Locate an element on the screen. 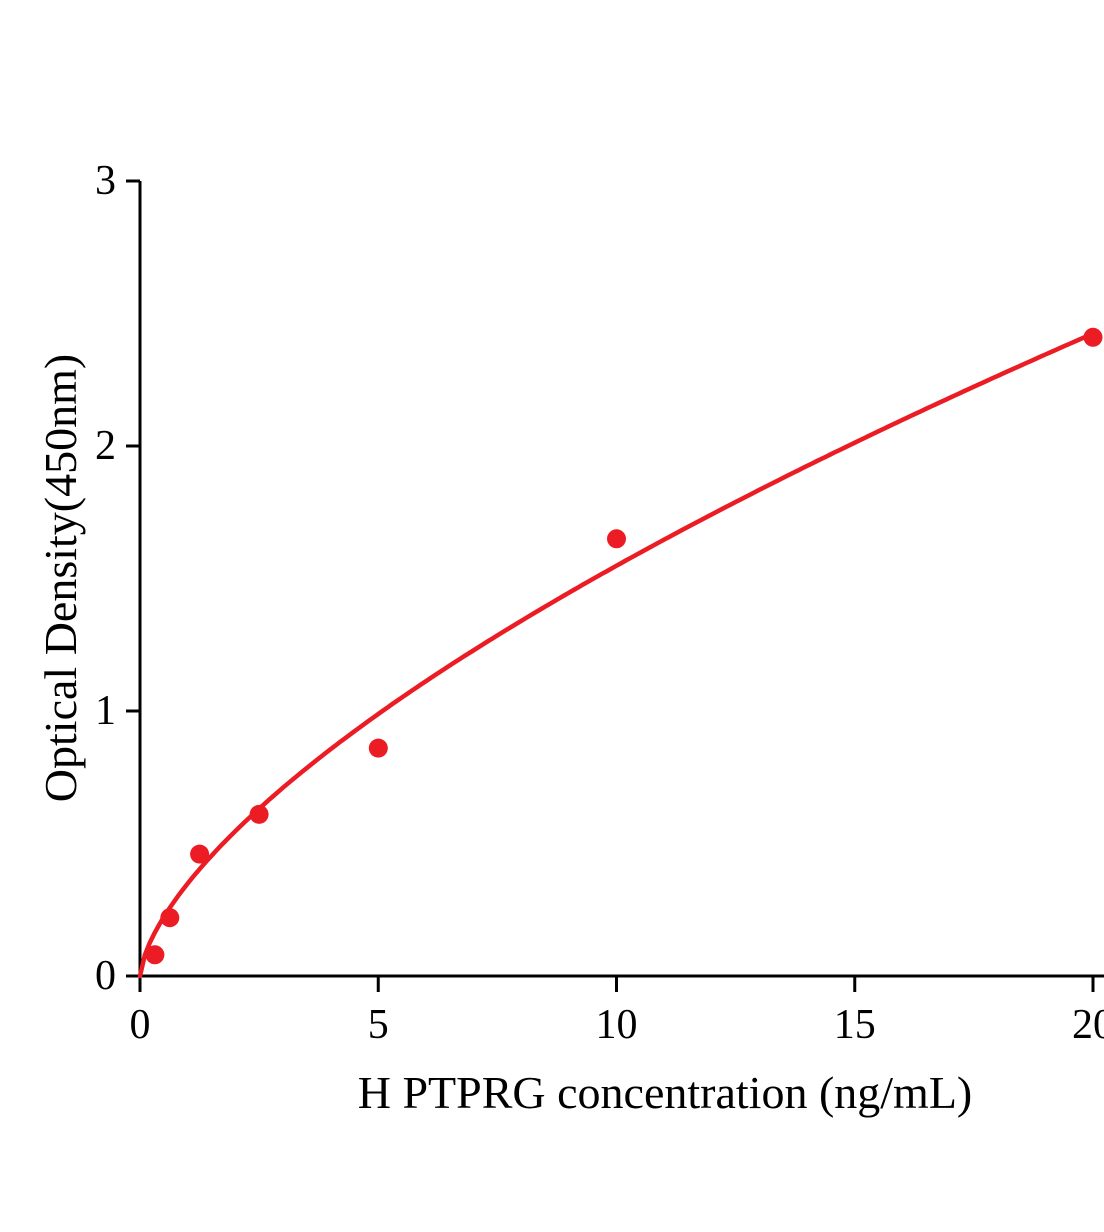 The height and width of the screenshot is (1232, 1104). y-tick-label: 0 is located at coordinates (105, 976).